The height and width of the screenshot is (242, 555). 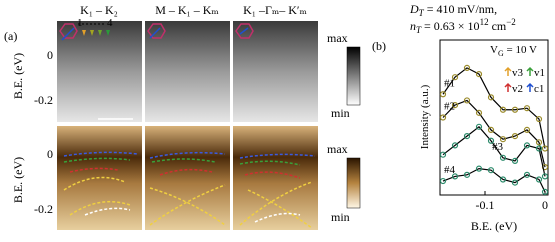 I want to click on legend-label: c1, so click(x=539, y=89).